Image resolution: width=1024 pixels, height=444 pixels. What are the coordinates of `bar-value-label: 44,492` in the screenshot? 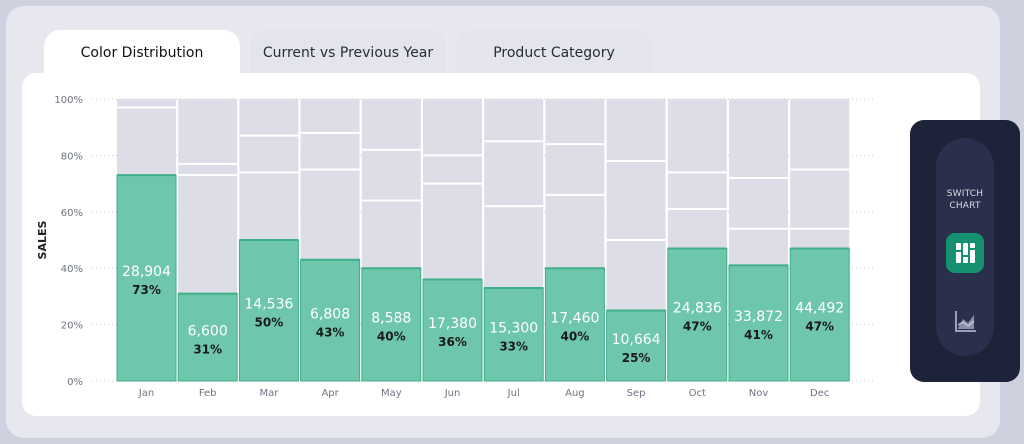 It's located at (819, 309).